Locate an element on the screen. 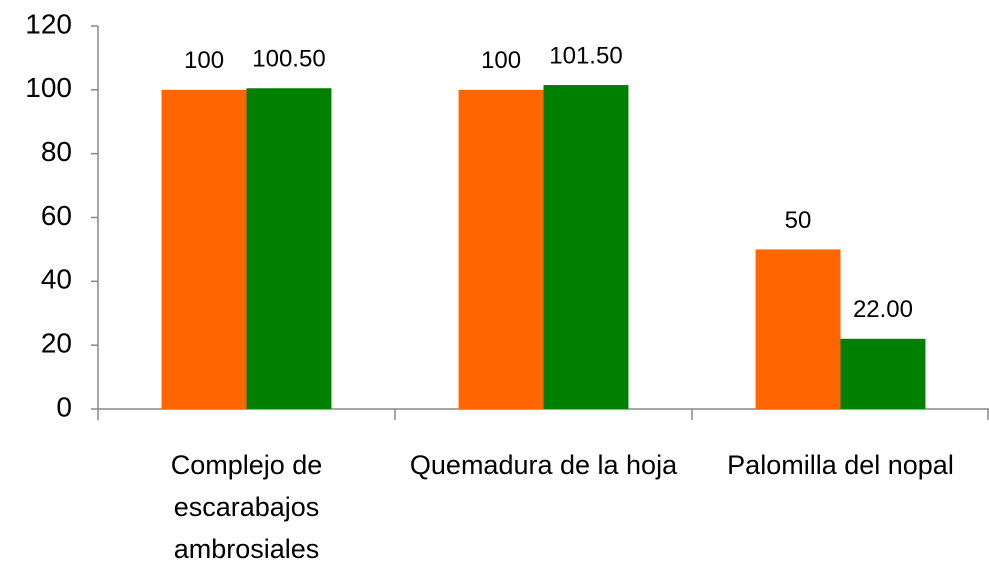  data-label: 100.50 is located at coordinates (288, 59).